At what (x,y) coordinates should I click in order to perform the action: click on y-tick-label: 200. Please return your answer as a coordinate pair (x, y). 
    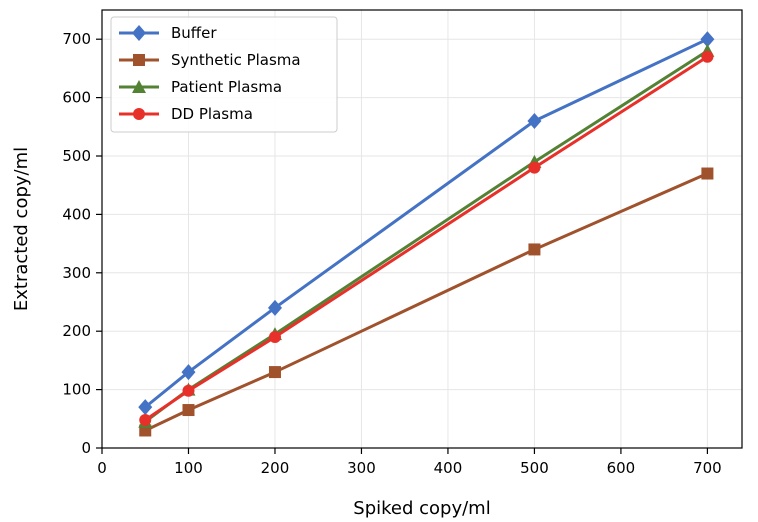
    Looking at the image, I should click on (76, 331).